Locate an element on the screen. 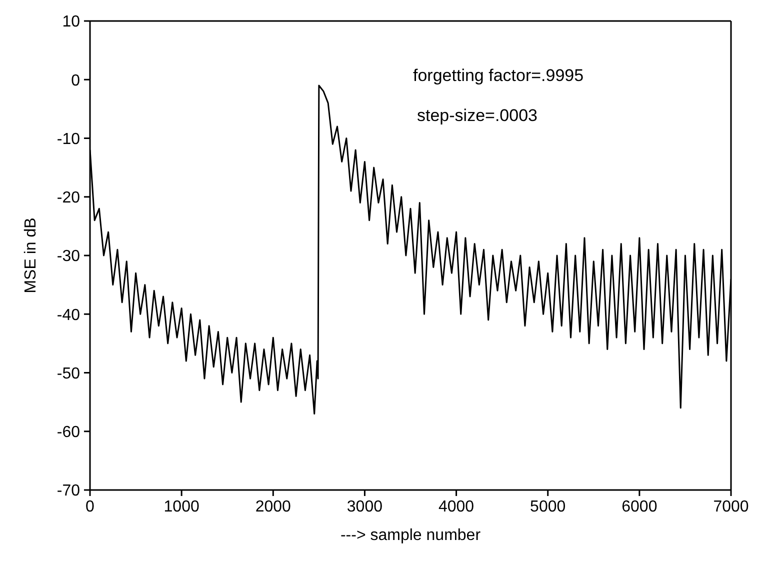  x-tick-label: 7000 is located at coordinates (731, 507).